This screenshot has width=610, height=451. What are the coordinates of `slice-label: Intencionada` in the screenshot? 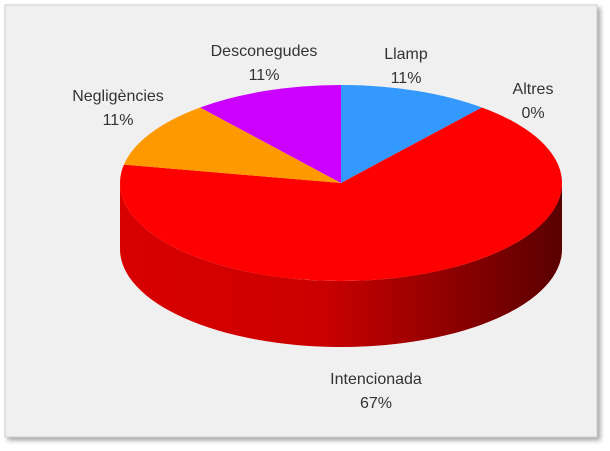 It's located at (376, 379).